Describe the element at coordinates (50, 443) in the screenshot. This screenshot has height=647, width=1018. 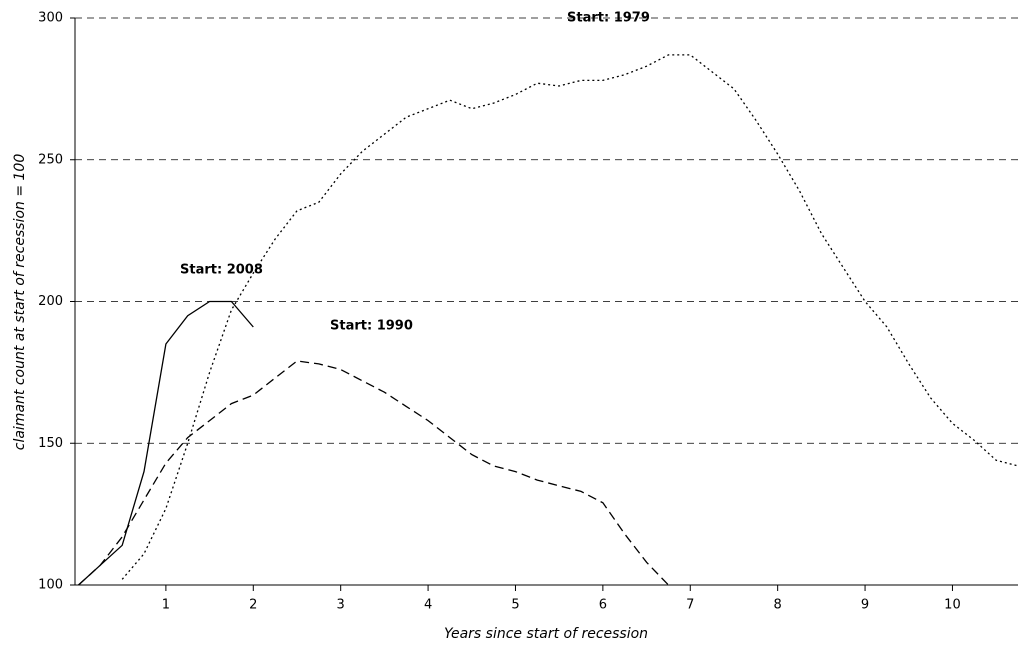
I see `y-tick-label: 150` at that location.